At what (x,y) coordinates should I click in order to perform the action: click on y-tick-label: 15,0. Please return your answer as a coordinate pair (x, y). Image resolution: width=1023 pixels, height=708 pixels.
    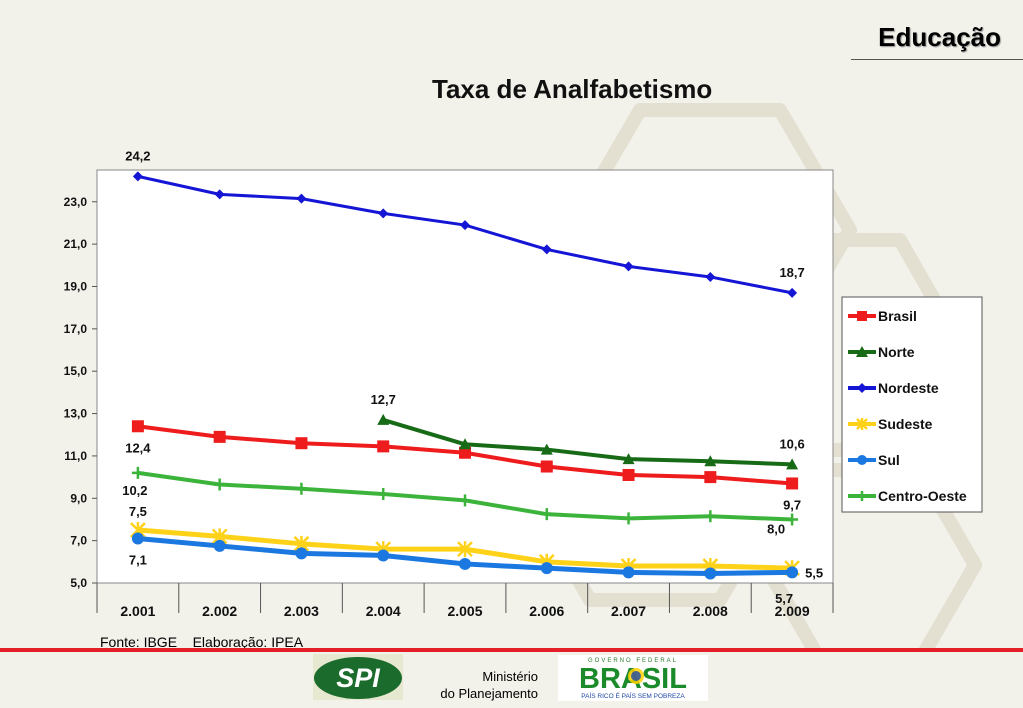
    Looking at the image, I should click on (76, 371).